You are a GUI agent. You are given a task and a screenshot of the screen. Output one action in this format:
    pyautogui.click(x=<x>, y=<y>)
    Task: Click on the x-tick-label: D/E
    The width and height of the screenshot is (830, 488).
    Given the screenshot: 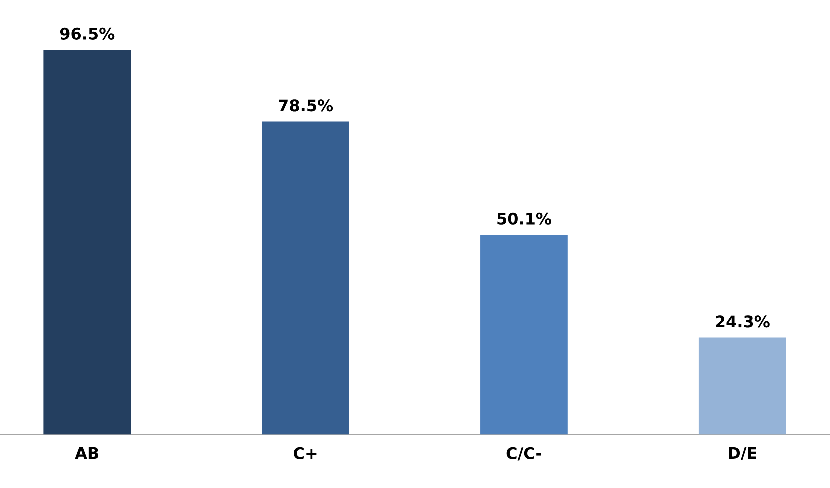 What is the action you would take?
    pyautogui.click(x=742, y=454)
    